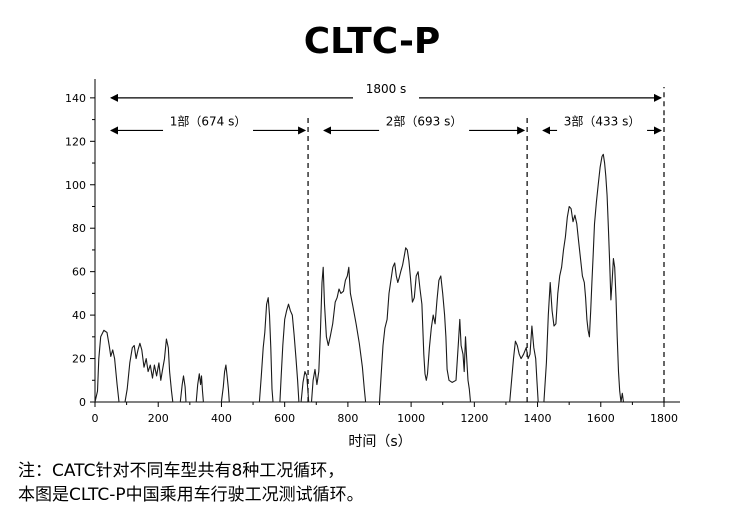 The width and height of the screenshot is (744, 523). Describe the element at coordinates (79, 228) in the screenshot. I see `y-tick-label: 80` at that location.